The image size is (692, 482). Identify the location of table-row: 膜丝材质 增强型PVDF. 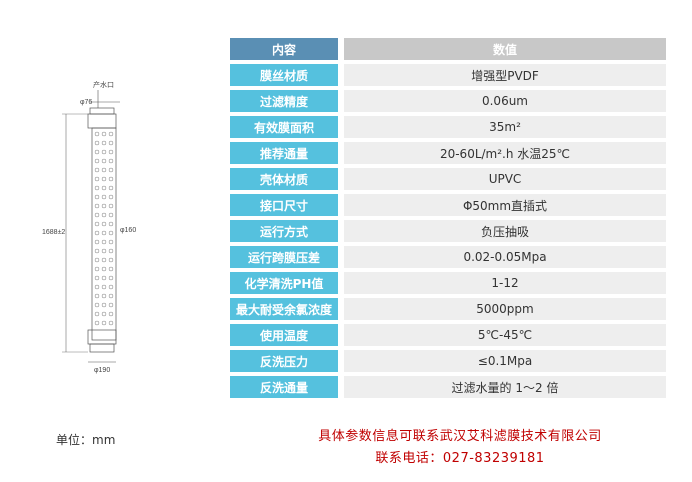
(448, 75).